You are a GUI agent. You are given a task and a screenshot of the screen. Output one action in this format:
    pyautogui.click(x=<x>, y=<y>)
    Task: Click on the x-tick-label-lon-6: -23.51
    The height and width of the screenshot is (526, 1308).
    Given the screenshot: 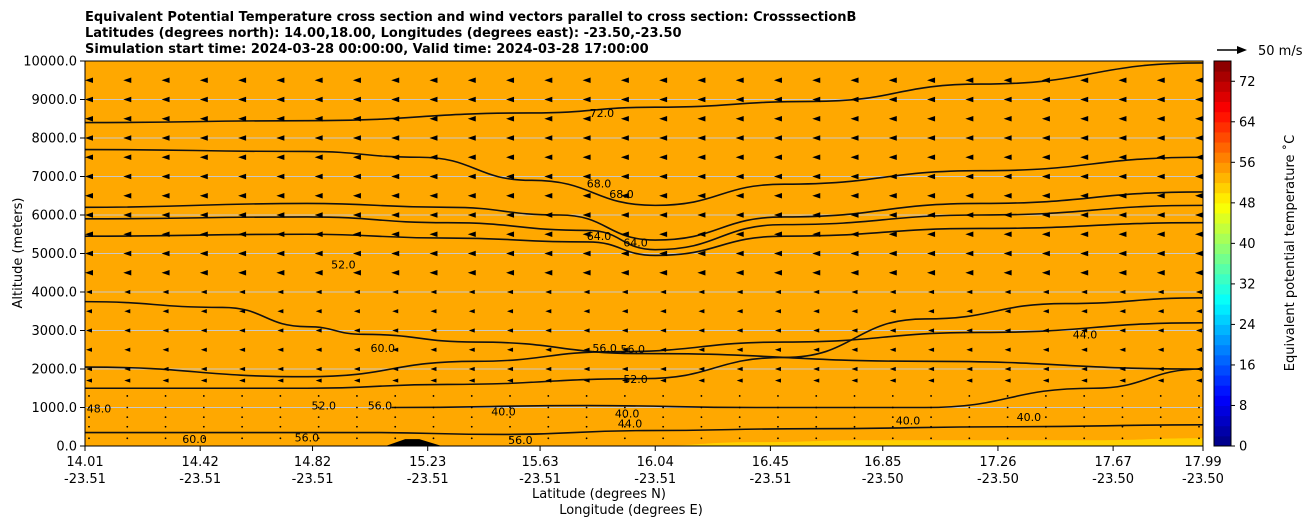 What is the action you would take?
    pyautogui.click(x=770, y=479)
    